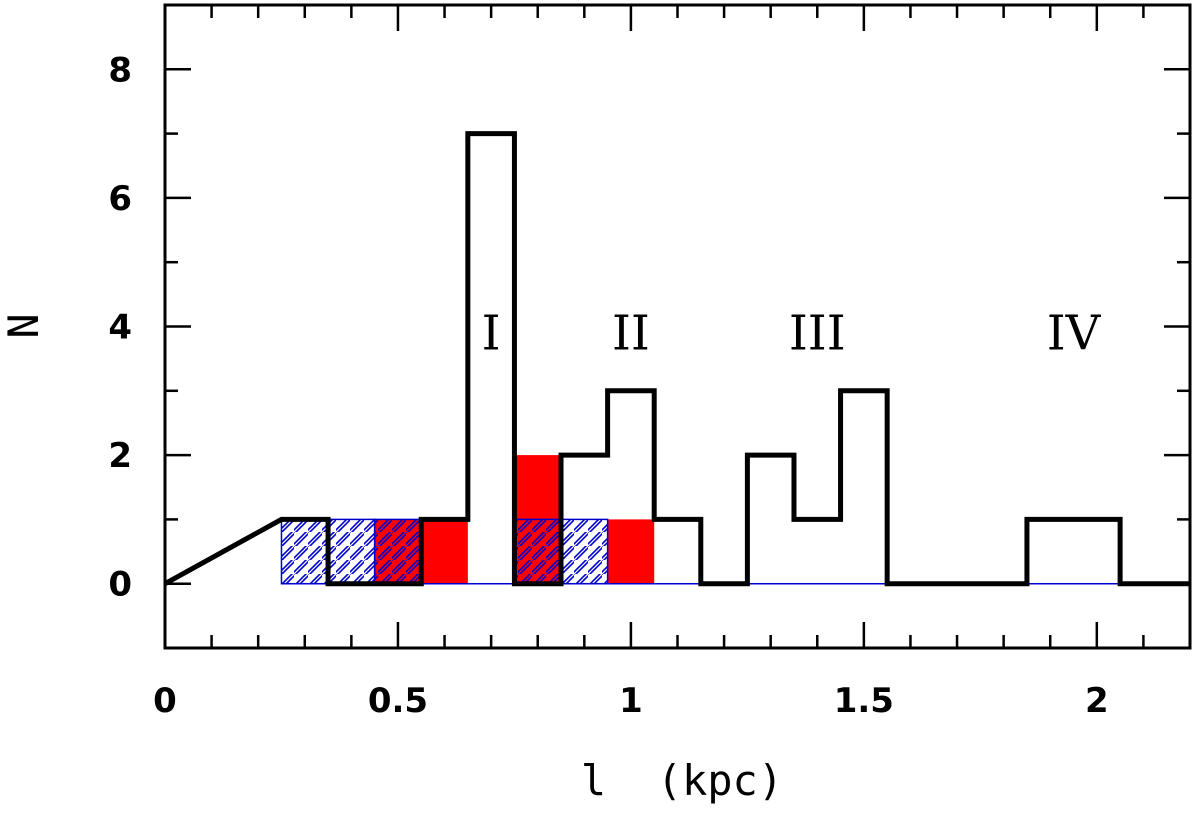 The height and width of the screenshot is (817, 1200). I want to click on y-tick-label-2: 4, so click(120, 328).